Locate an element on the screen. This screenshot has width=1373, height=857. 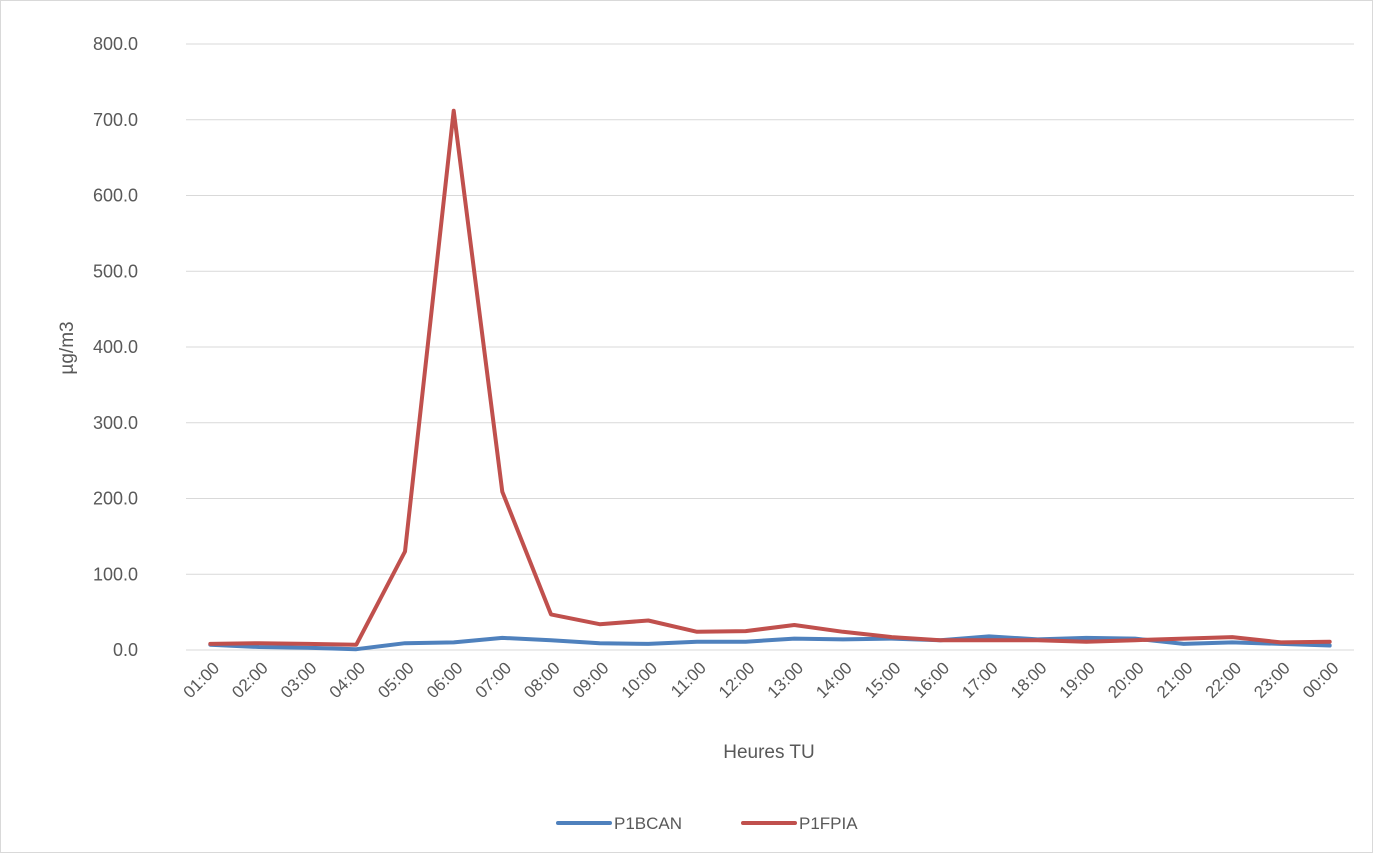
y-tick-label: 200.0 is located at coordinates (115, 499).